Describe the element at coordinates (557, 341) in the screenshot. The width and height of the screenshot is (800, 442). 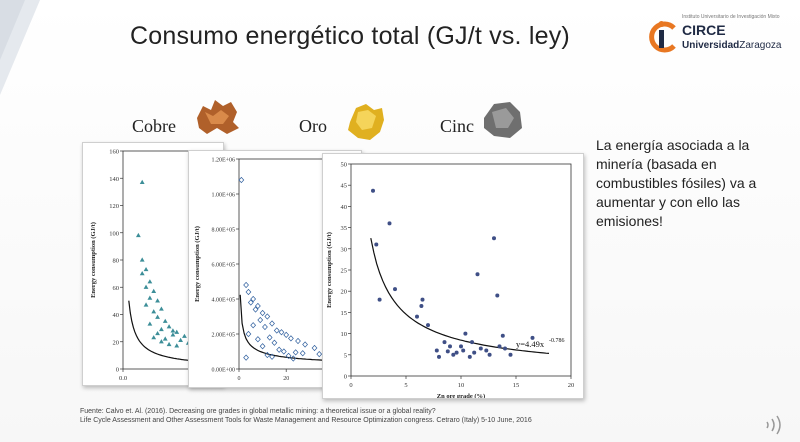
I see `fit-equation-exponent: -0.786` at that location.